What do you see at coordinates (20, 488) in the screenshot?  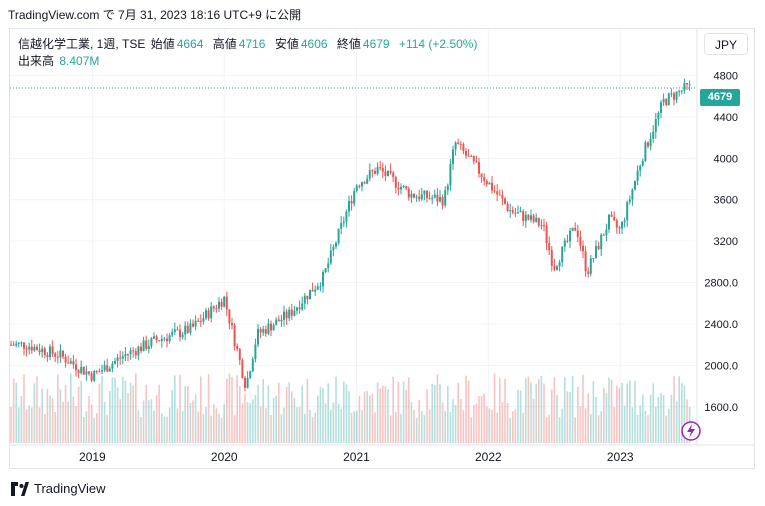 I see `tradingview-logo-icon` at bounding box center [20, 488].